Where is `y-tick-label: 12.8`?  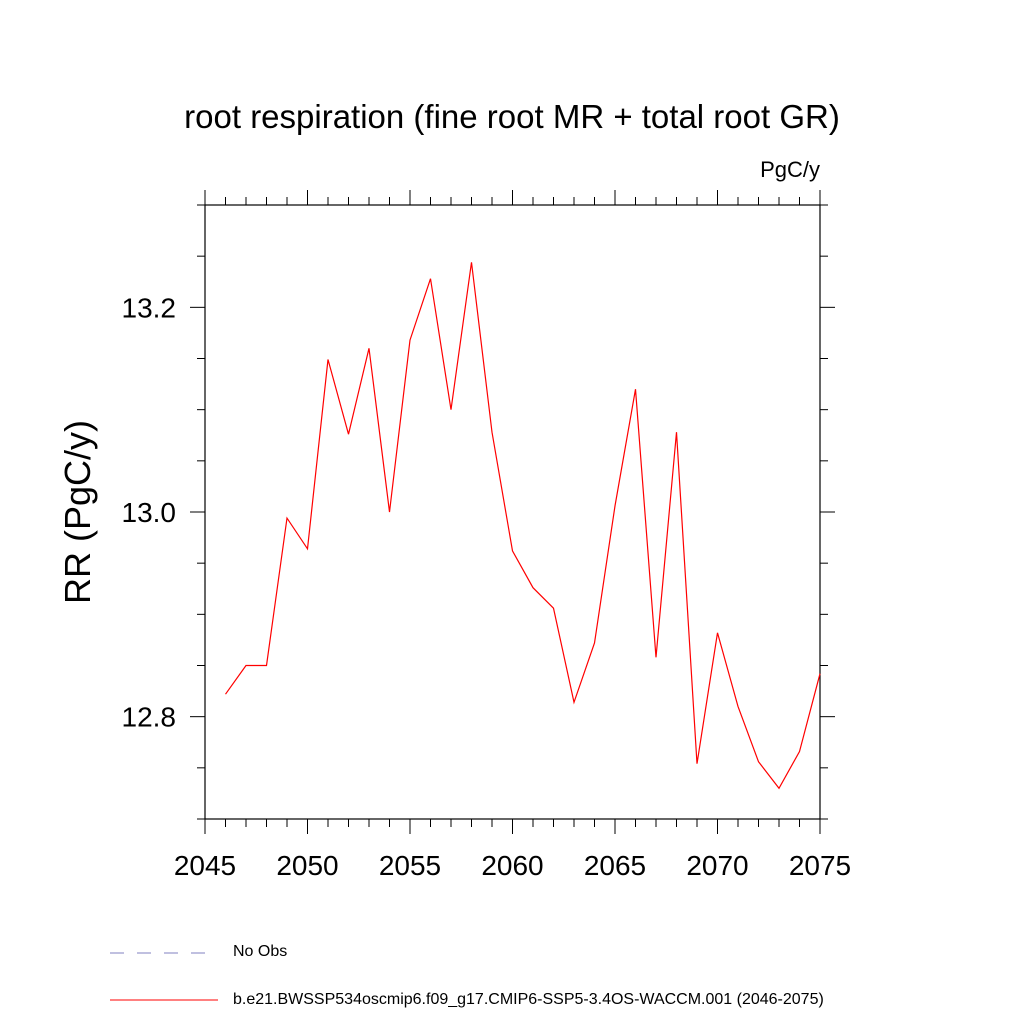 y-tick-label: 12.8 is located at coordinates (149, 717).